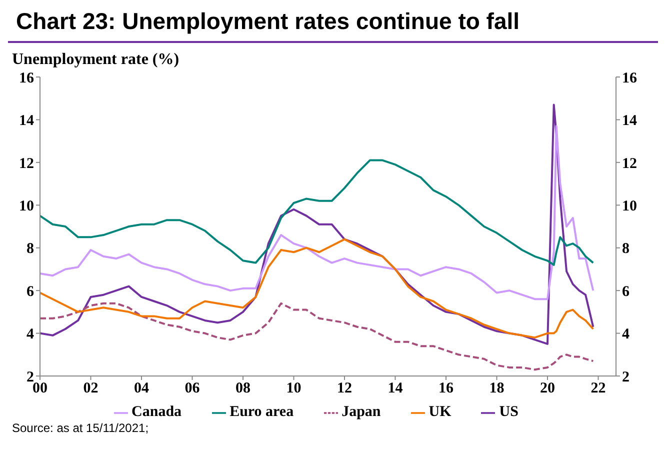 This screenshot has width=670, height=450. Describe the element at coordinates (446, 388) in the screenshot. I see `x-tick-label: 16` at that location.